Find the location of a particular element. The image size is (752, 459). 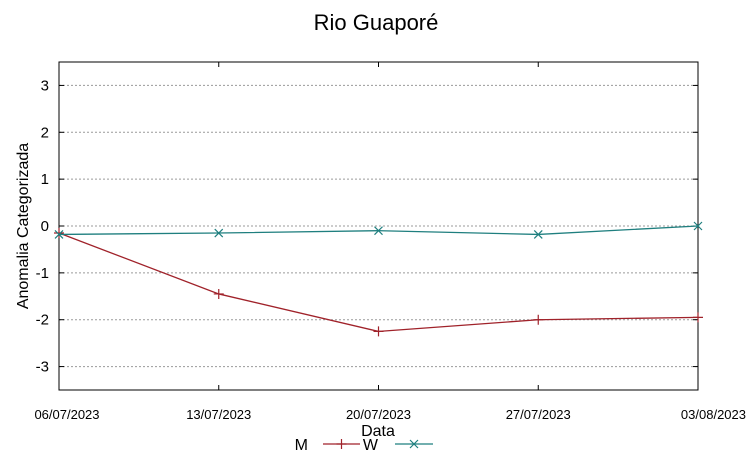

chart-title: Rio Guaporé is located at coordinates (376, 22).